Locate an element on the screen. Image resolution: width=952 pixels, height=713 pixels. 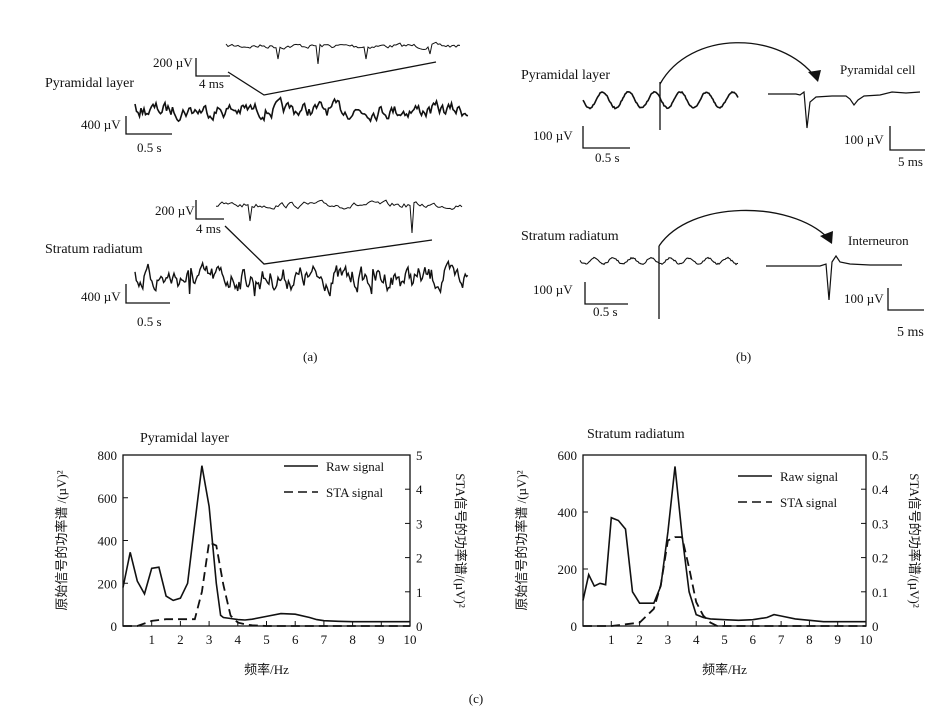
b-pyramidal-spk-scalebar is located at coordinates (907, 138).